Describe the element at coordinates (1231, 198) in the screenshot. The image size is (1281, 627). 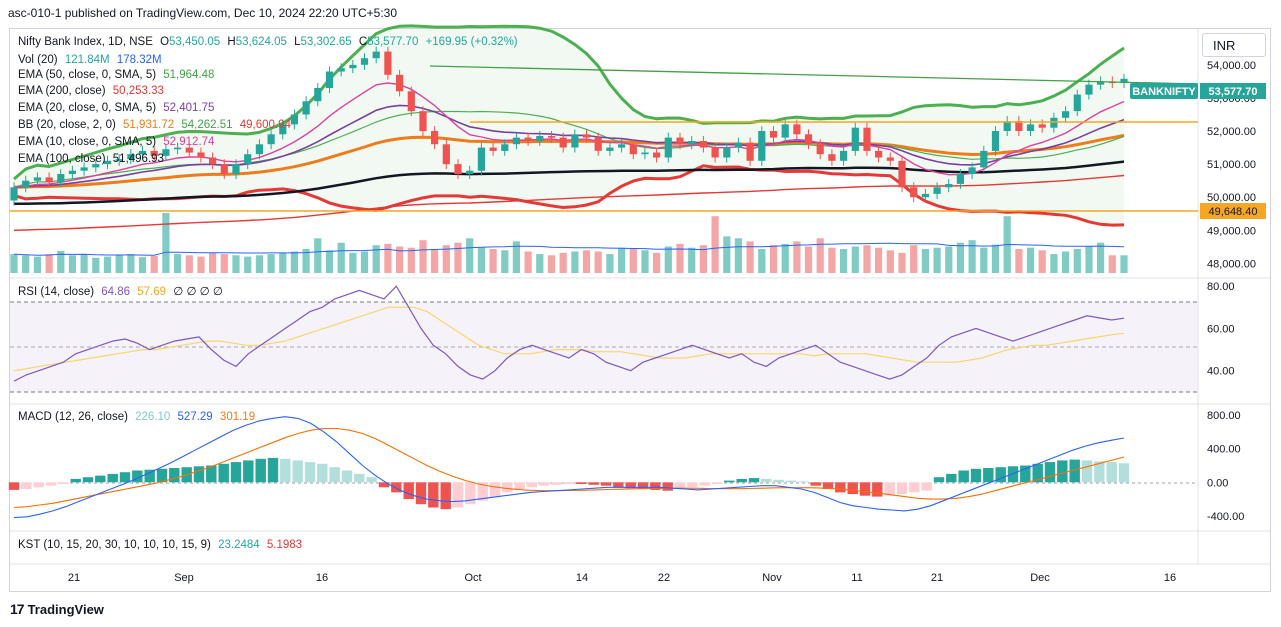
I see `price-tick-label: 50,000.00` at that location.